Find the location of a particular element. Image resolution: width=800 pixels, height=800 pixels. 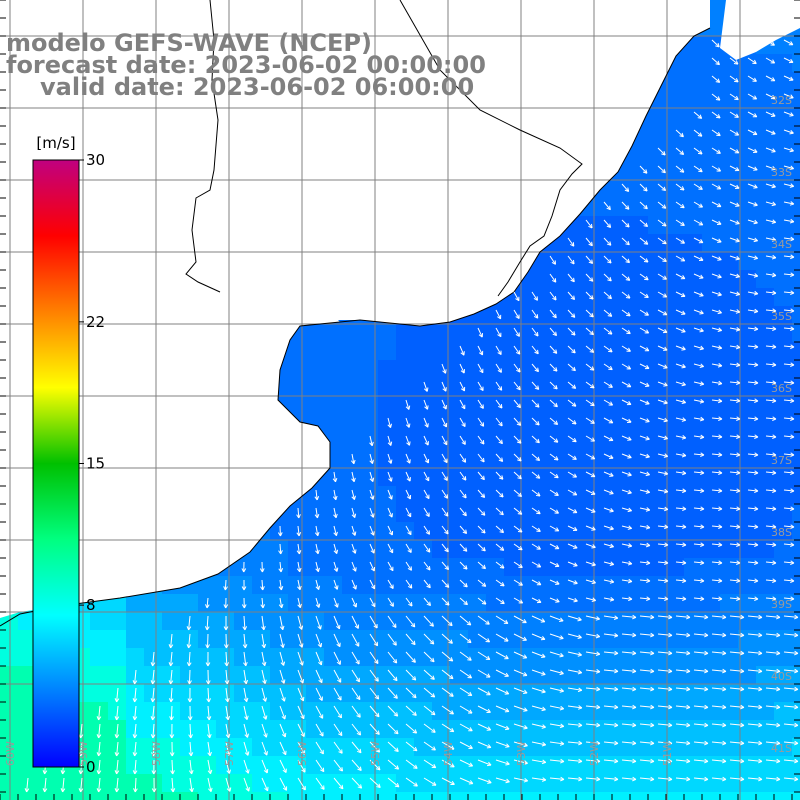

colorbar-unit: [m/s] is located at coordinates (55, 143).